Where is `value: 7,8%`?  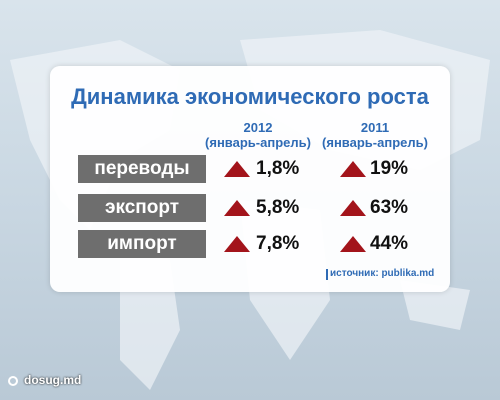
value: 7,8% is located at coordinates (278, 243).